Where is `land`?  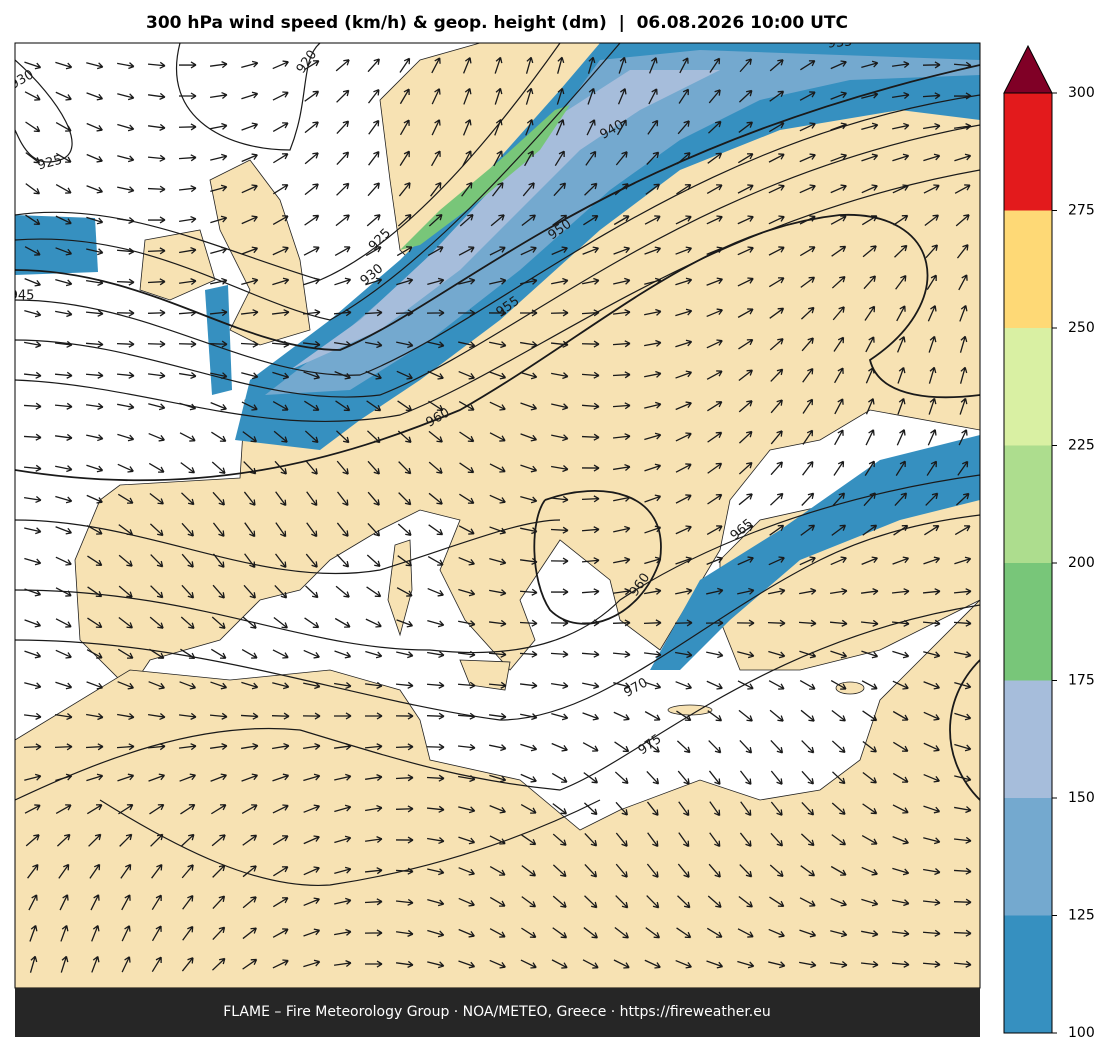
land is located at coordinates (850, 688).